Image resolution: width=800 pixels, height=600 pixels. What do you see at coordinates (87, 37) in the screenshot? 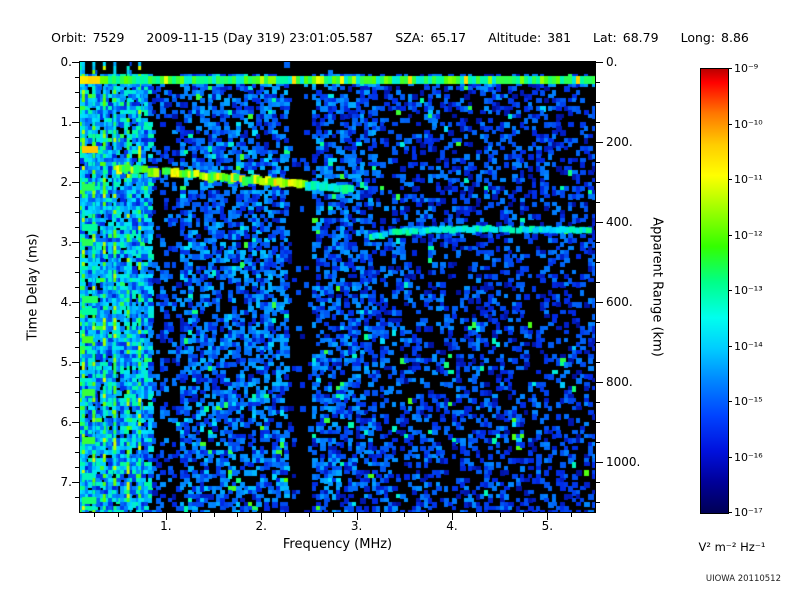
I see `orbit-field: Orbit: 7529` at bounding box center [87, 37].